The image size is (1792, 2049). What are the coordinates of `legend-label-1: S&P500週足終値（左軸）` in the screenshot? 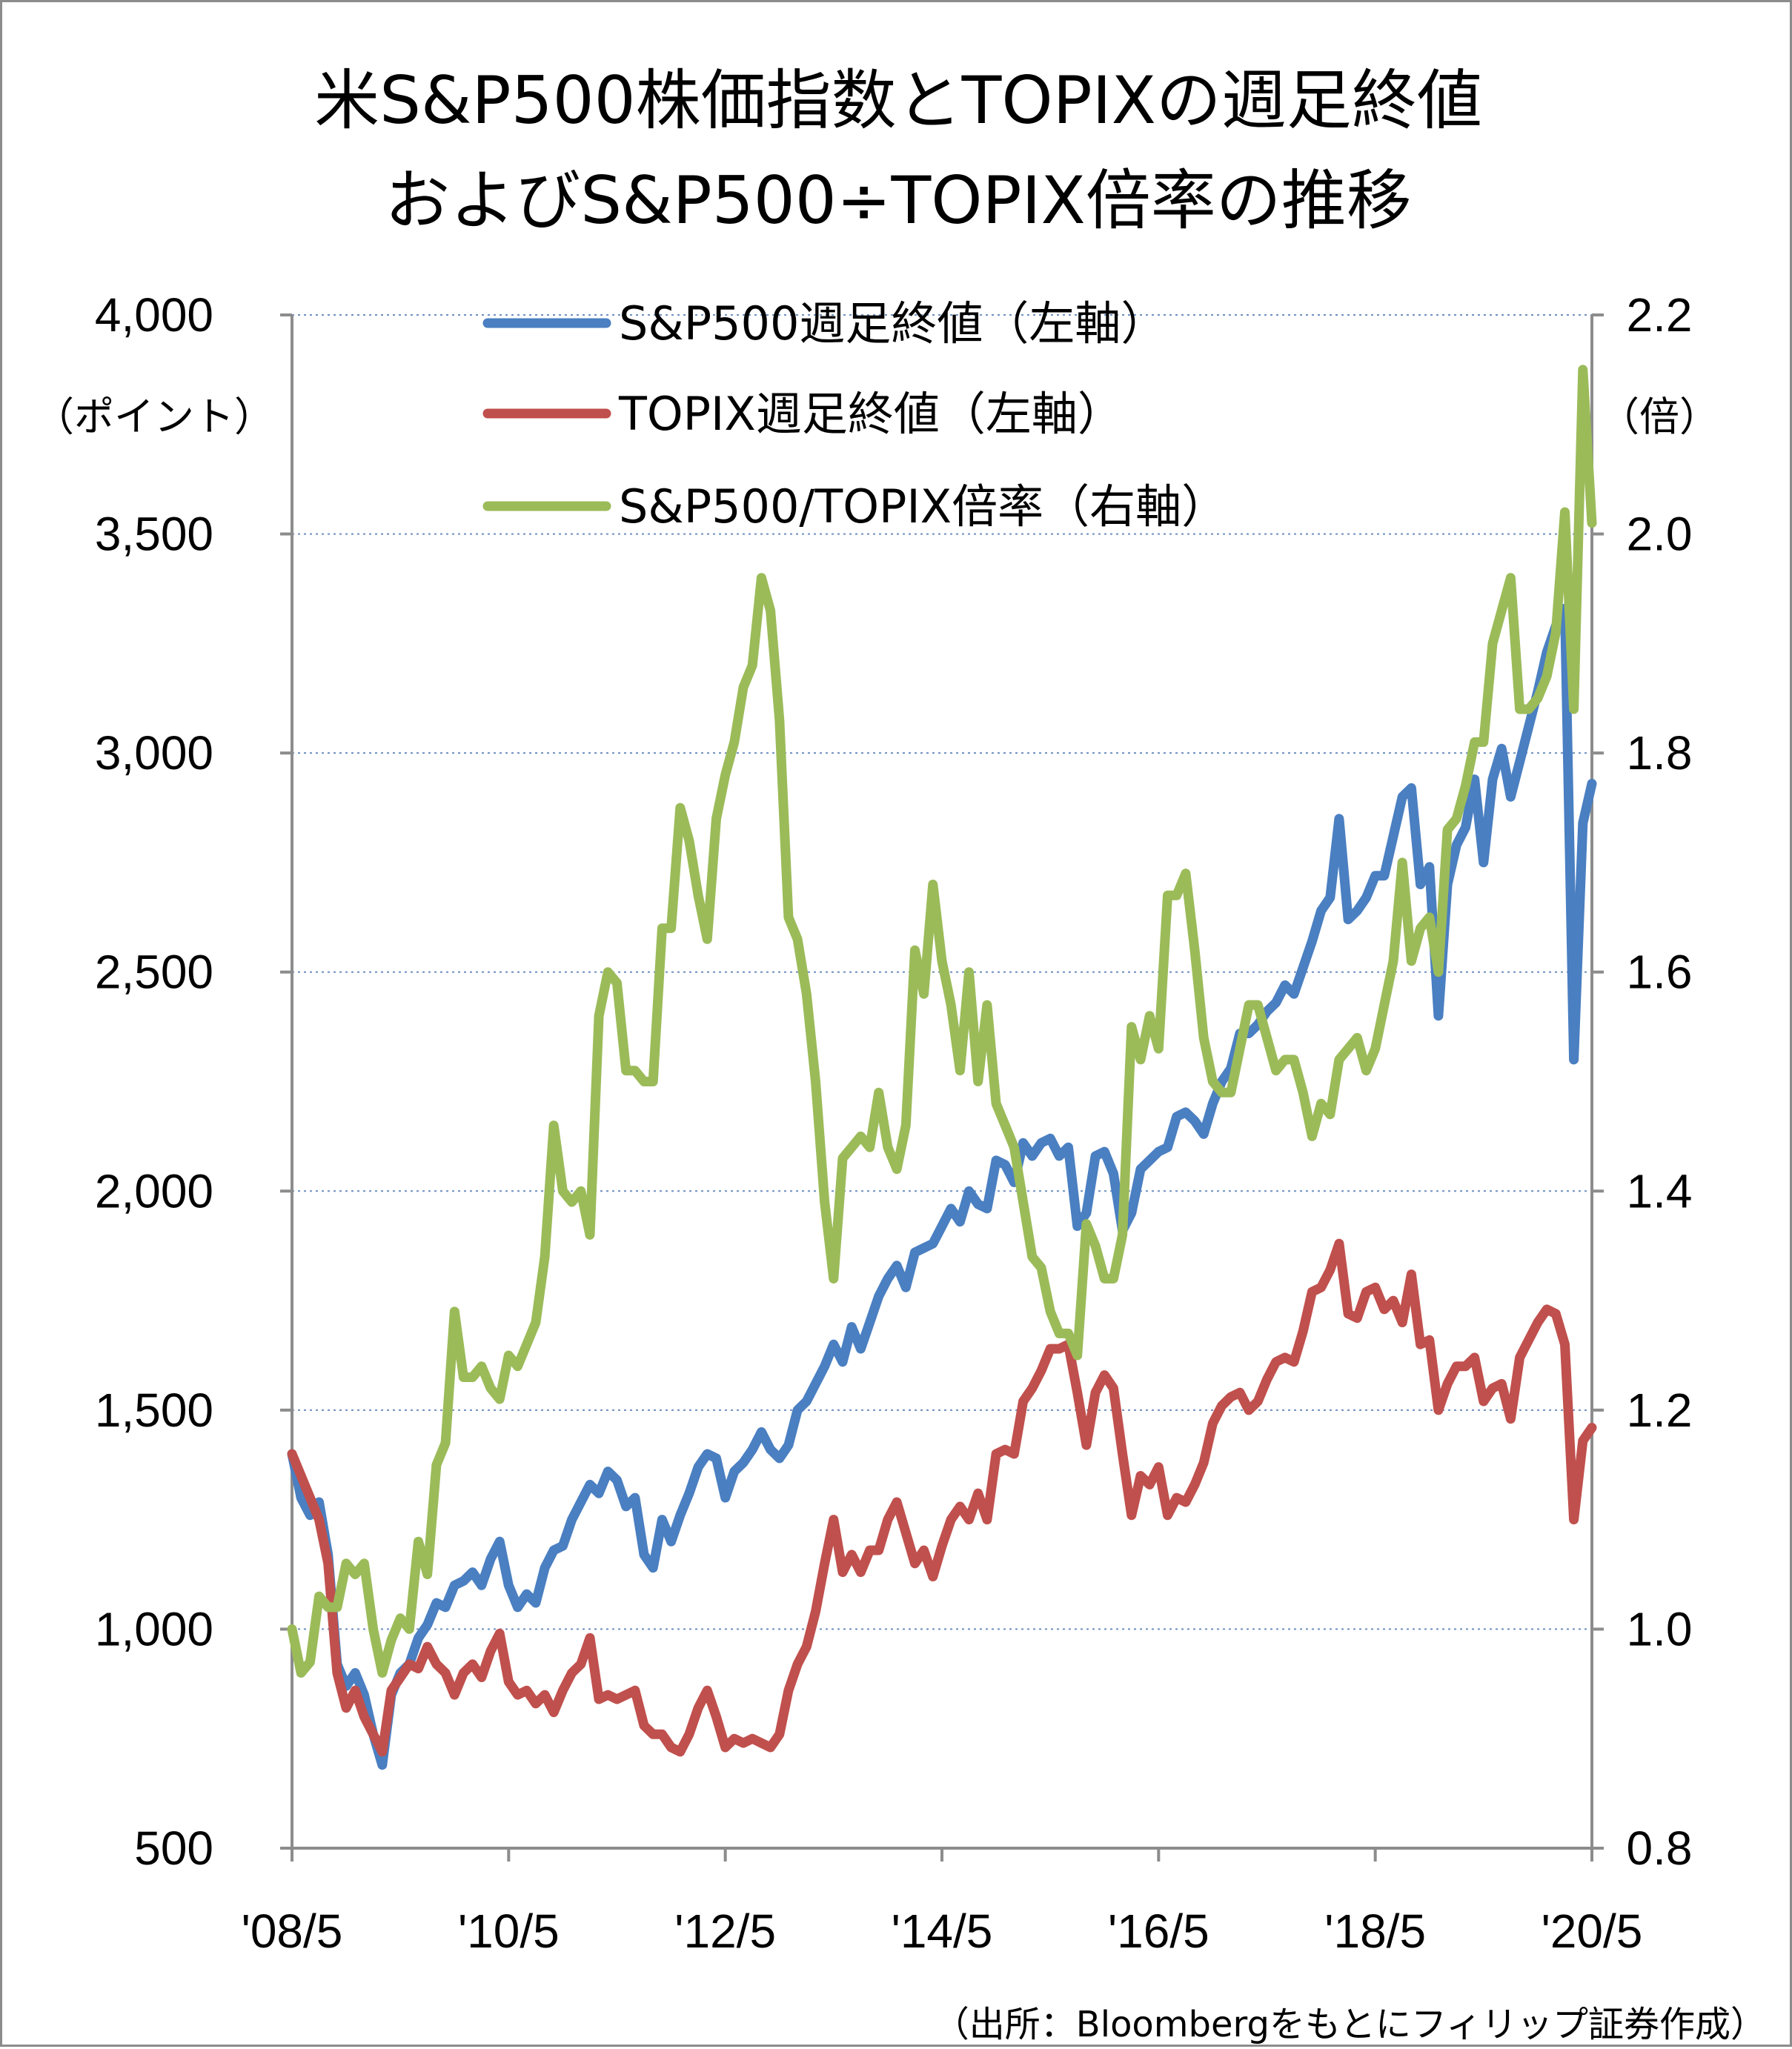 It's located at (893, 323).